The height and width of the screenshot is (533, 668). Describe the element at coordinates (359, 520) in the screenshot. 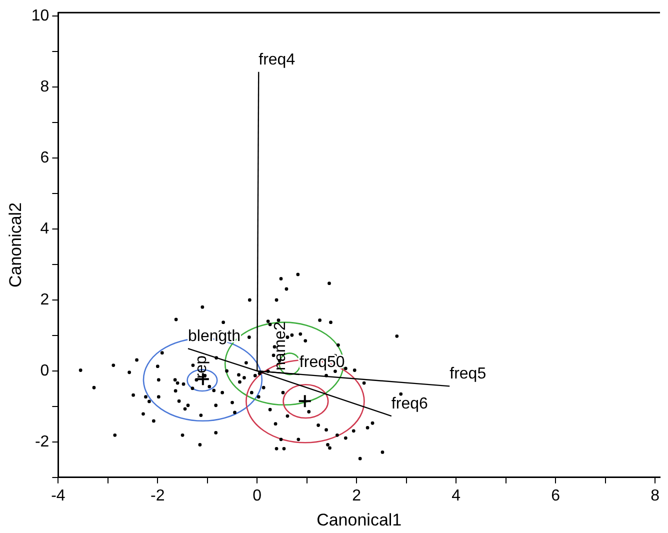

I see `x-axis-title: Canonical1` at that location.